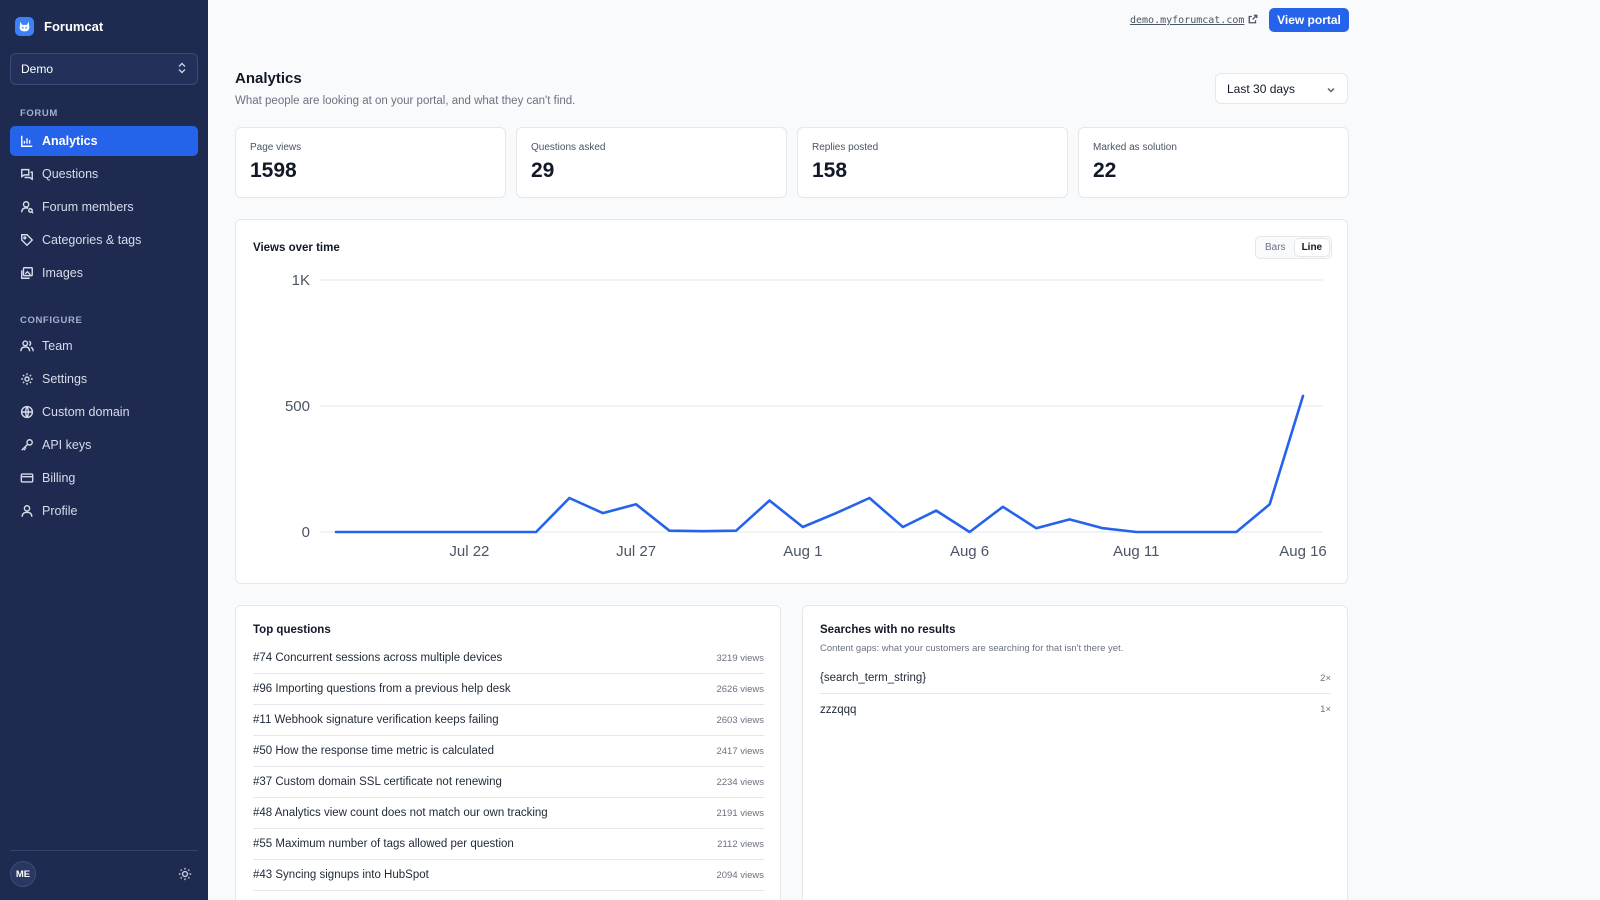  I want to click on search-term-row: {search_term_string} 2×, so click(1075, 678).